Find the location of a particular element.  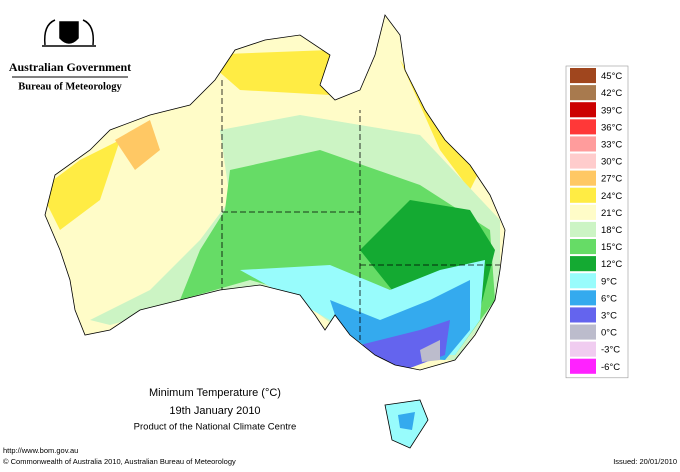

footer-url: http://www.bom.gov.au is located at coordinates (40, 450).